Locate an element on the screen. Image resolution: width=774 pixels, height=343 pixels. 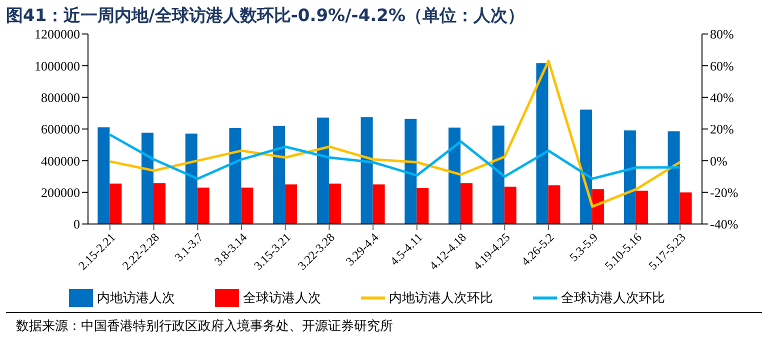
y2-tick-label: 60% is located at coordinates (722, 66).